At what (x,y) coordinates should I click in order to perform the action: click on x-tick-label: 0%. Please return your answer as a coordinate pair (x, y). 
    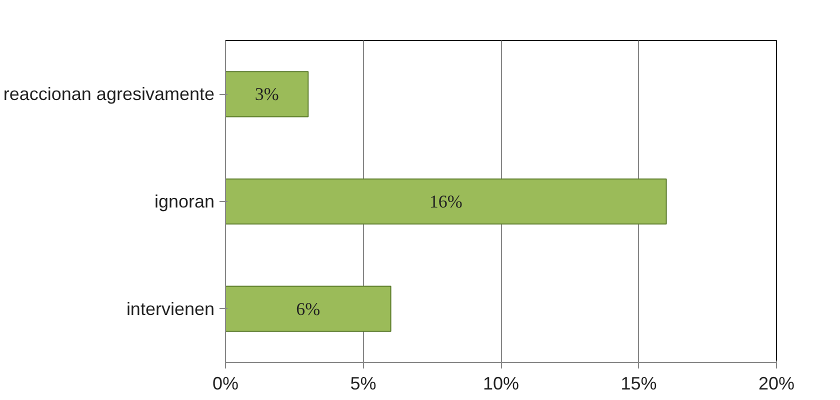
    Looking at the image, I should click on (225, 384).